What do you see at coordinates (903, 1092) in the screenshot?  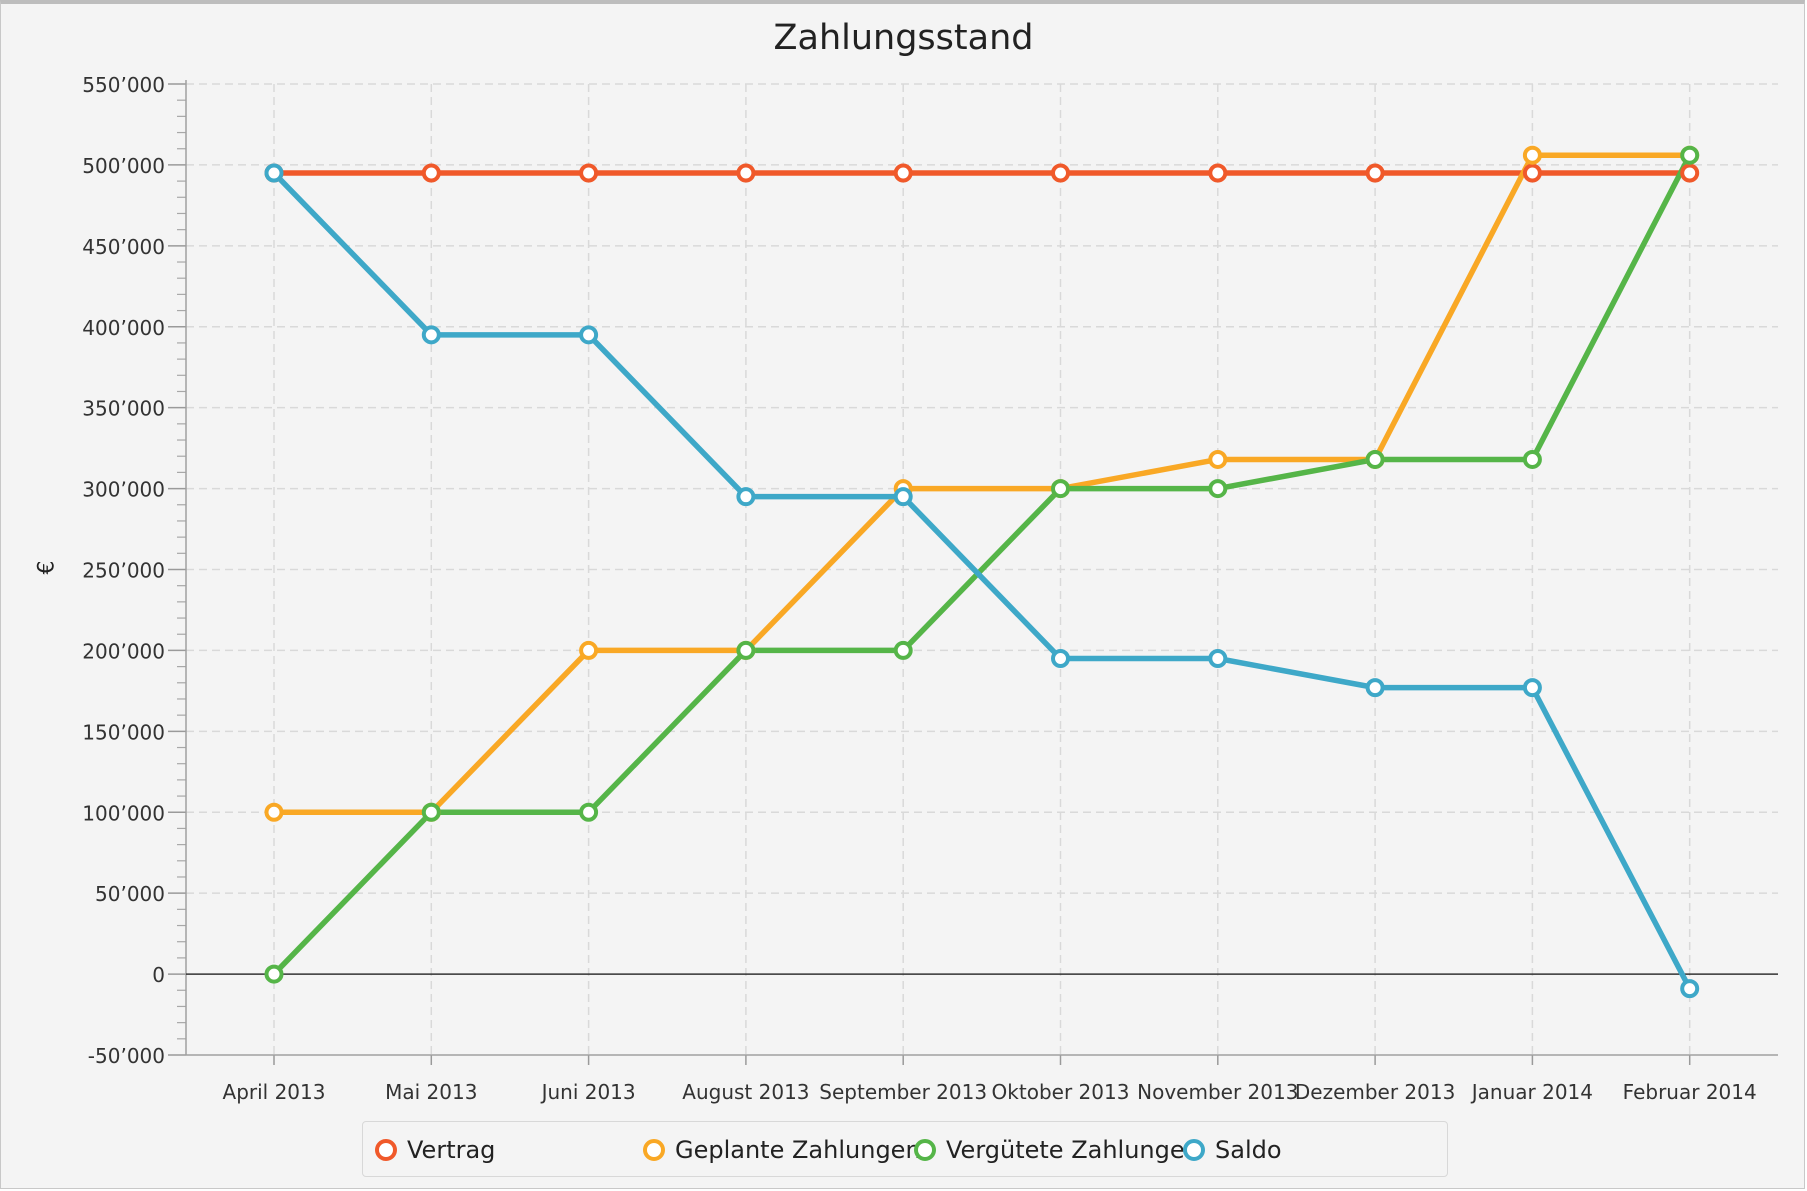 I see `x-tick-label: September 2013` at bounding box center [903, 1092].